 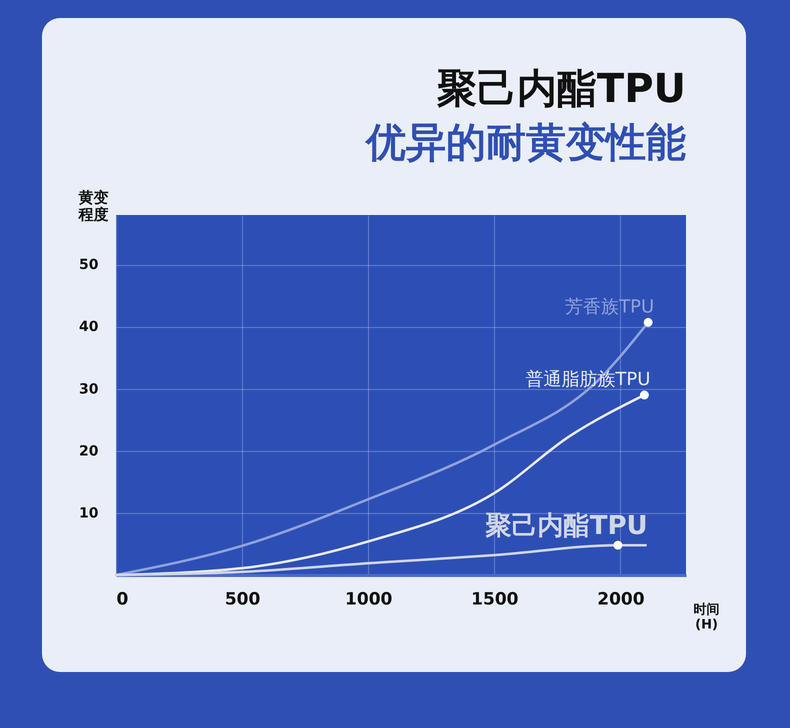 I want to click on series-label: 聚己内酯TPU, so click(x=566, y=526).